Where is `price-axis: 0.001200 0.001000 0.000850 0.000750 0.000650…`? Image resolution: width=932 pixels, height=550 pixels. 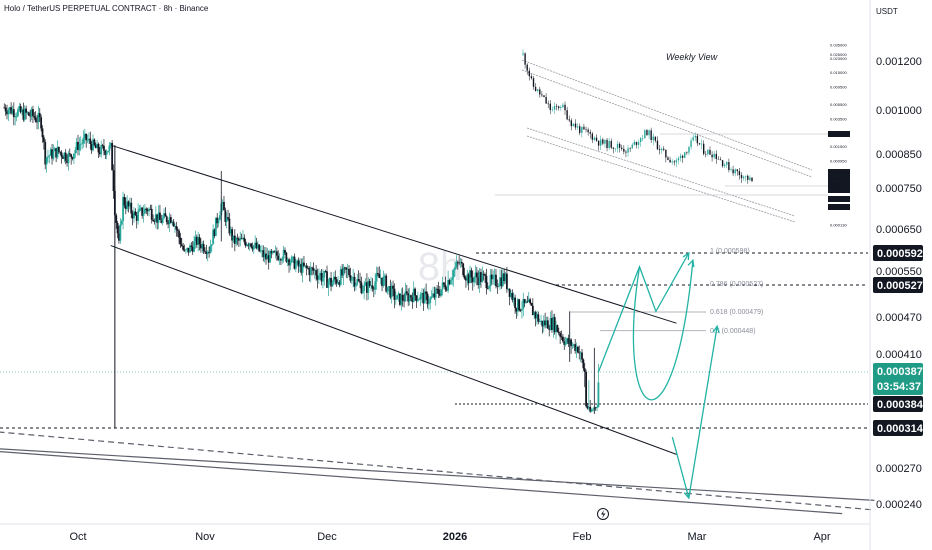
price-axis: 0.001200 0.001000 0.000850 0.000750 0.000650… is located at coordinates (899, 283).